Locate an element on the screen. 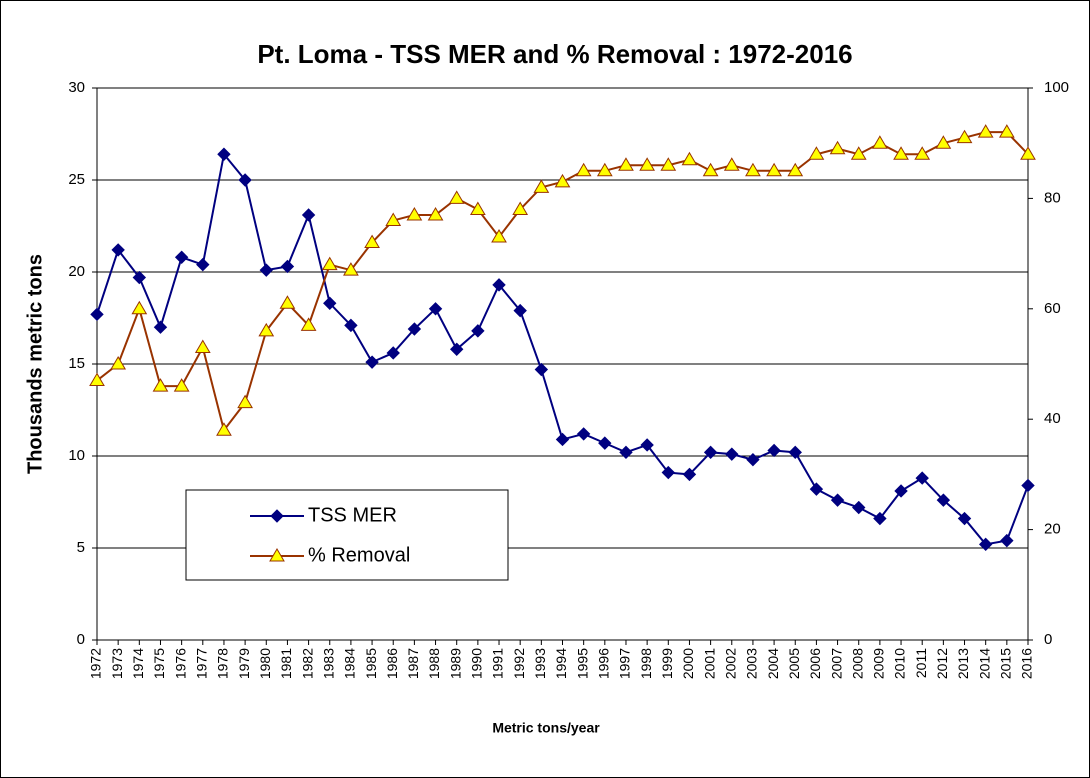 This screenshot has width=1090, height=778. x-tick-label: 2010 is located at coordinates (900, 663).